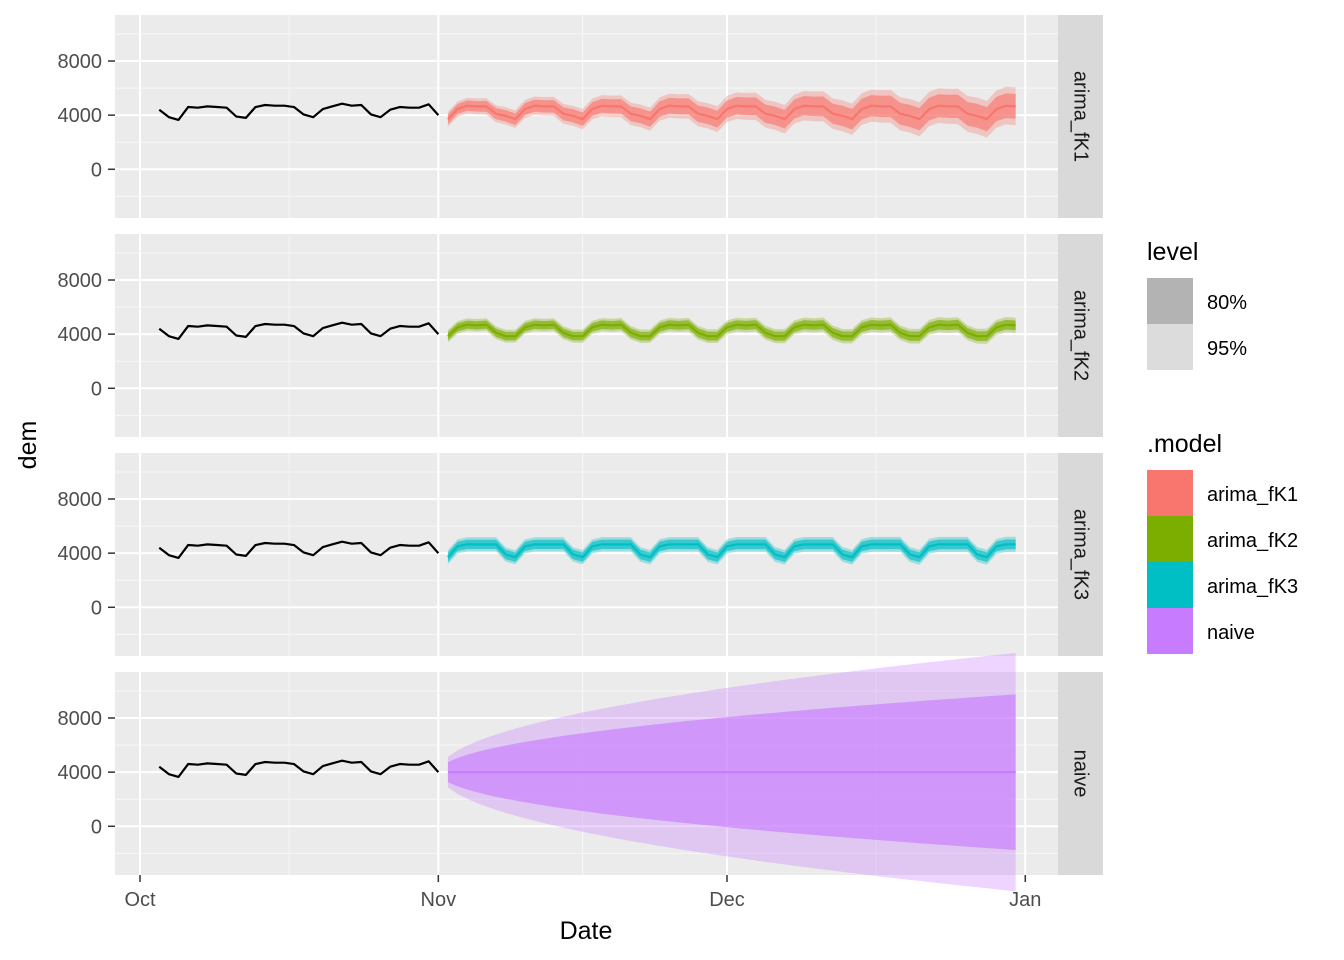 The height and width of the screenshot is (960, 1344). What do you see at coordinates (582, 893) in the screenshot?
I see `x-axis: Oct Nov Dec Jan` at bounding box center [582, 893].